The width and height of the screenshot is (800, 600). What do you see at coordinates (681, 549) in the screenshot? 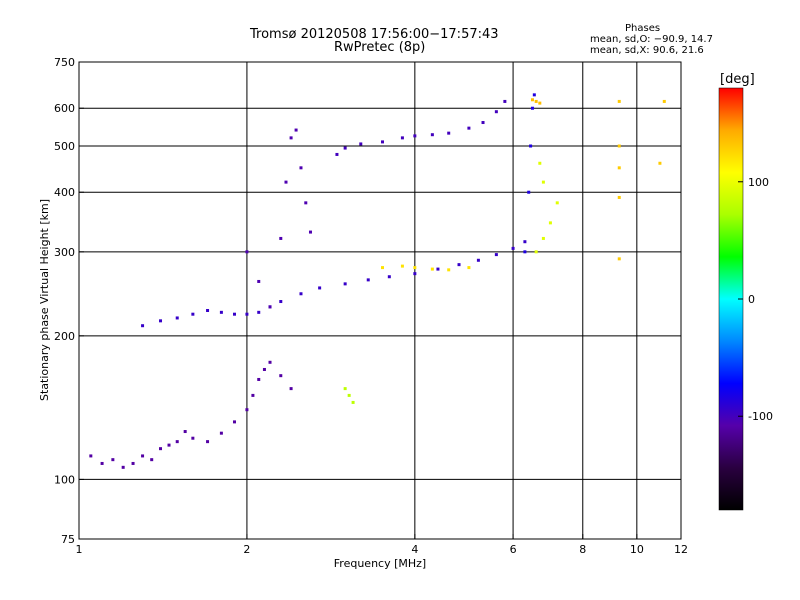
I see `x-tick-label: 12` at bounding box center [681, 549].